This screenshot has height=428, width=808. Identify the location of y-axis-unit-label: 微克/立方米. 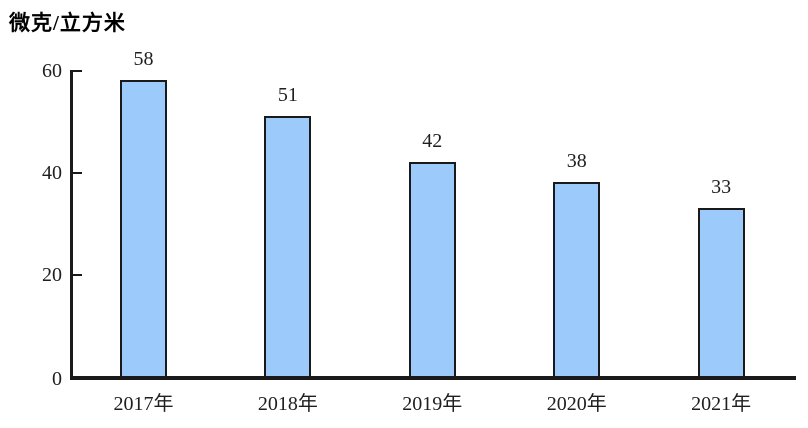
(67, 23).